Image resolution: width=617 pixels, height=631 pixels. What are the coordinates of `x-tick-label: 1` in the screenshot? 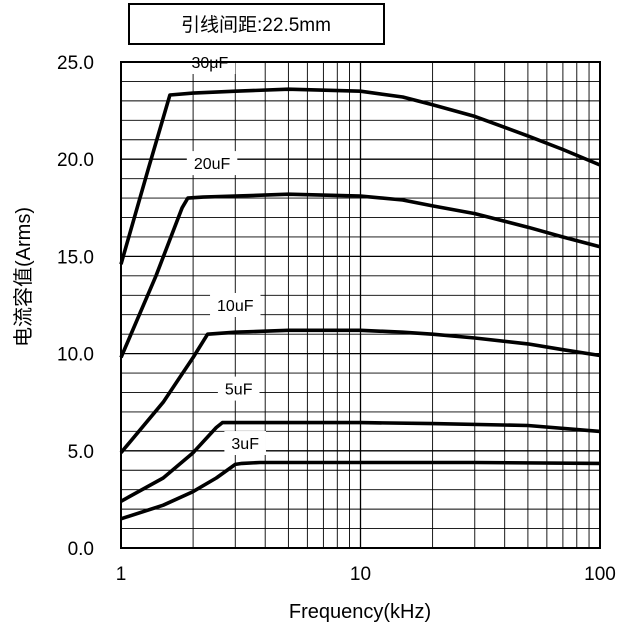 It's located at (121, 574).